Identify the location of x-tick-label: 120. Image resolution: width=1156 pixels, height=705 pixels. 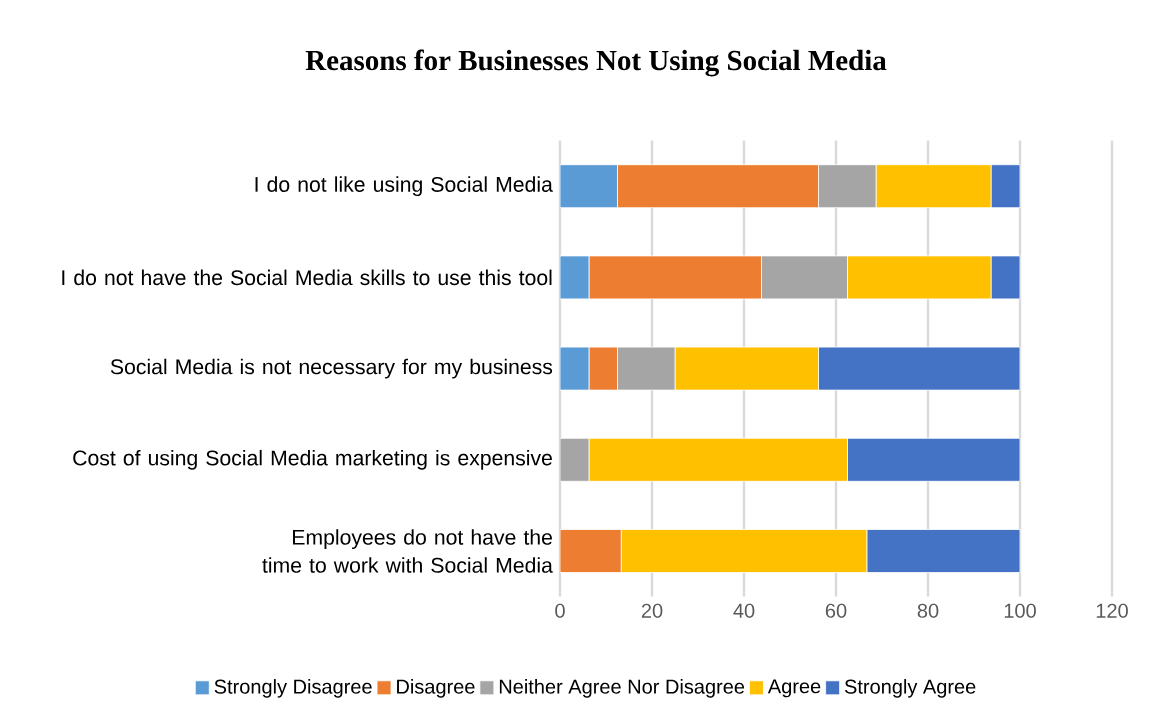
(1112, 611).